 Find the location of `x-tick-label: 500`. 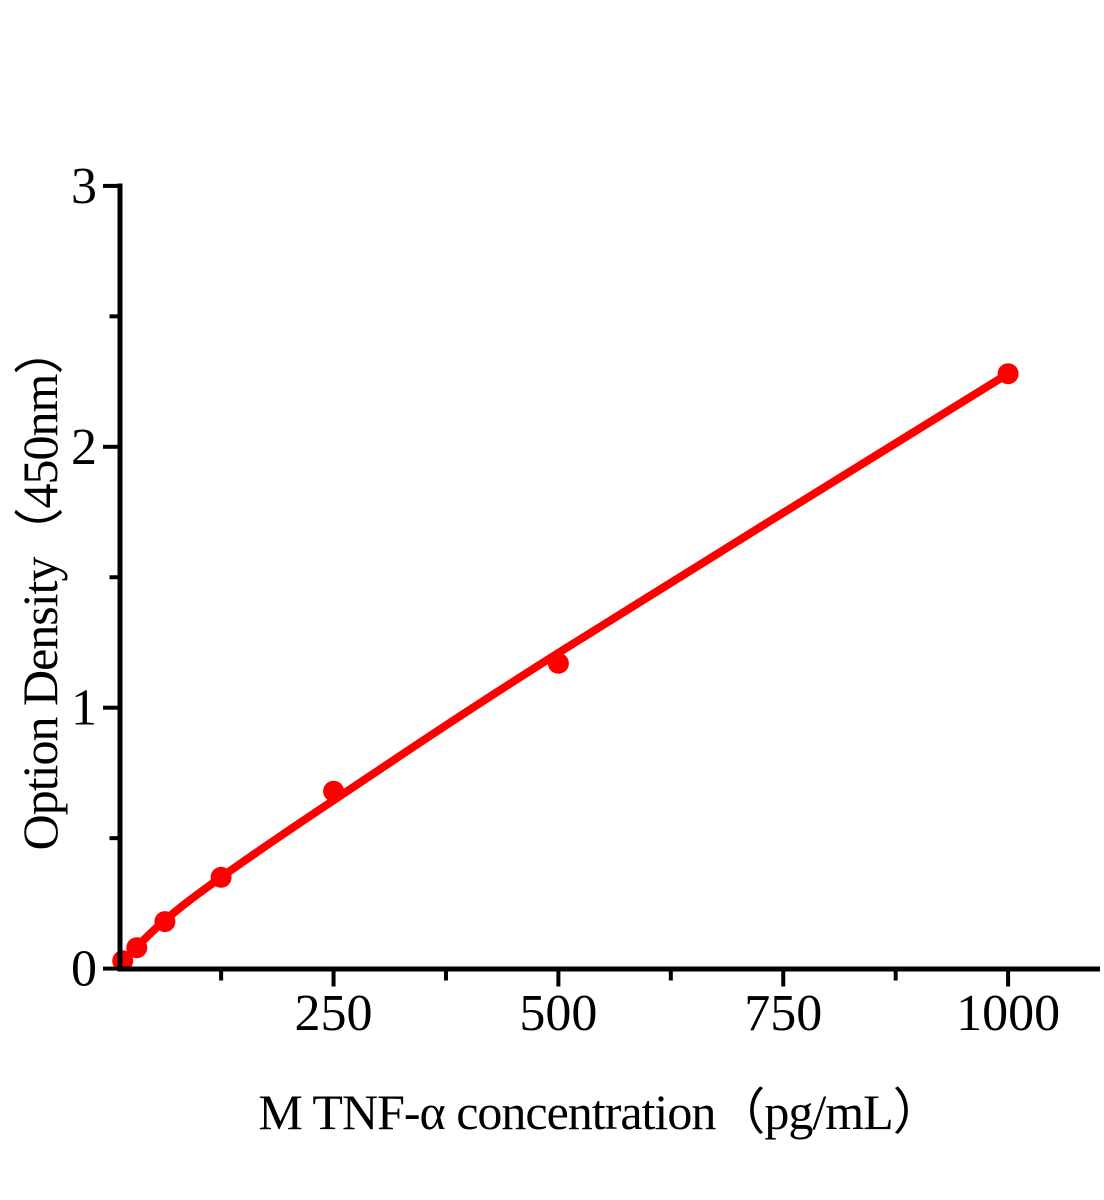

x-tick-label: 500 is located at coordinates (558, 1013).